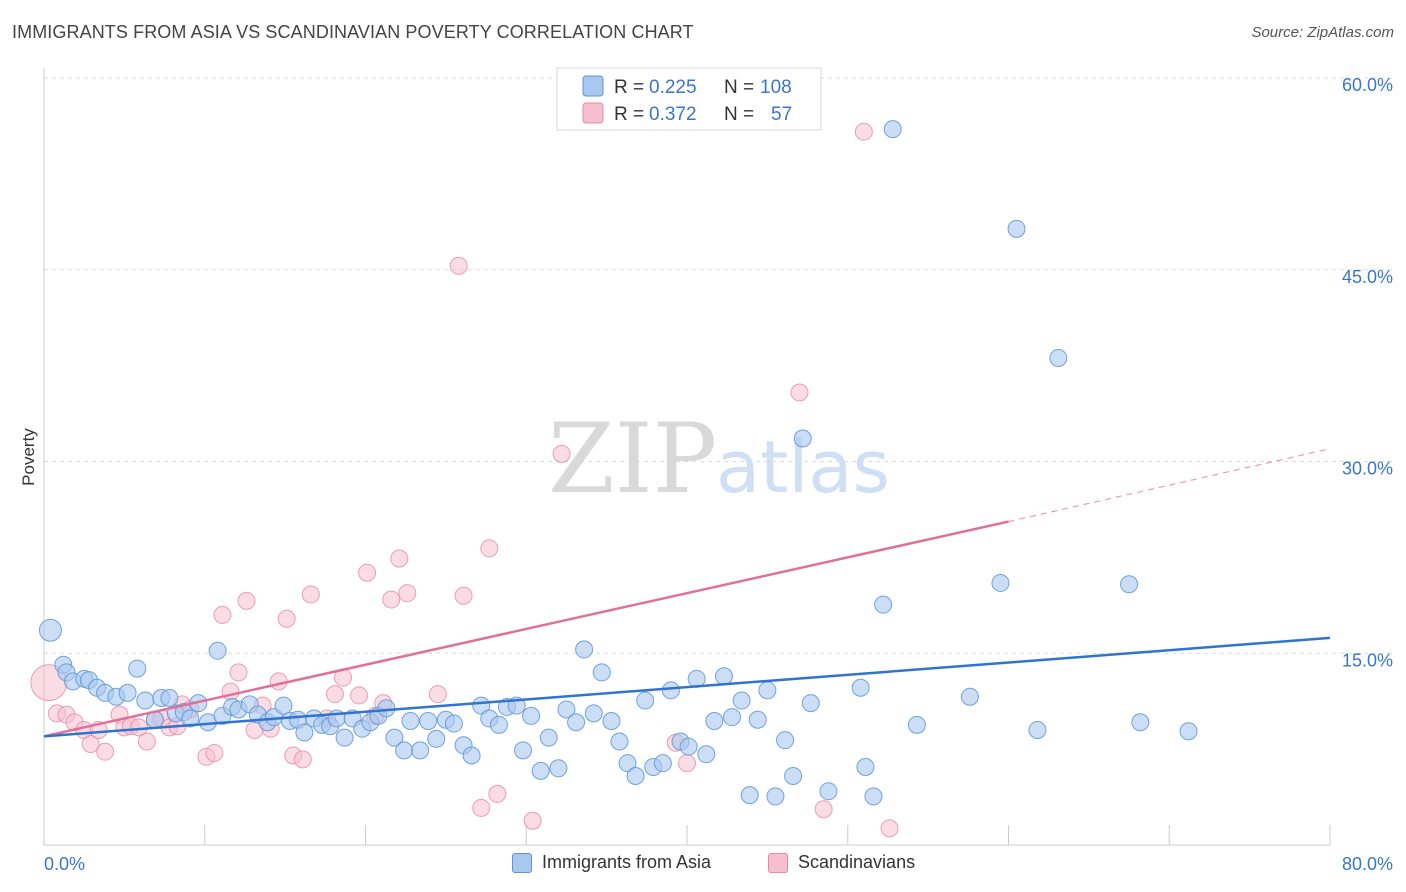  Describe the element at coordinates (1367, 864) in the screenshot. I see `x-tick-label: 80.0%` at that location.